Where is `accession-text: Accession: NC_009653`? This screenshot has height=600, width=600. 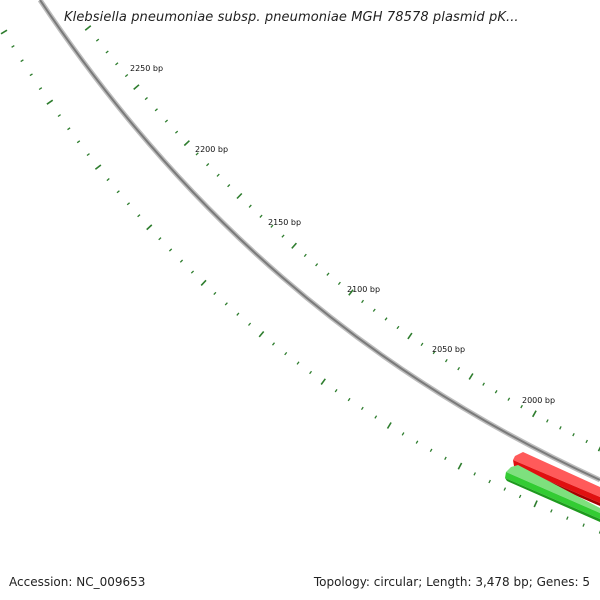 accession-text: Accession: NC_009653 is located at coordinates (77, 582).